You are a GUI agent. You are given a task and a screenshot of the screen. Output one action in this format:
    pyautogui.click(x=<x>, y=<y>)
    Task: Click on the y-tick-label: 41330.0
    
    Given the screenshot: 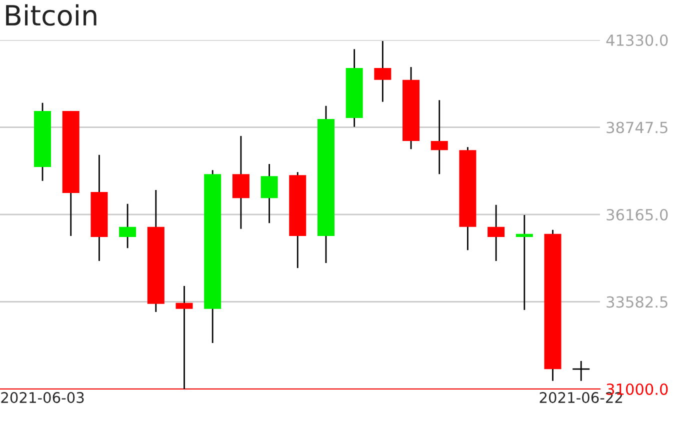 What is the action you would take?
    pyautogui.click(x=637, y=40)
    